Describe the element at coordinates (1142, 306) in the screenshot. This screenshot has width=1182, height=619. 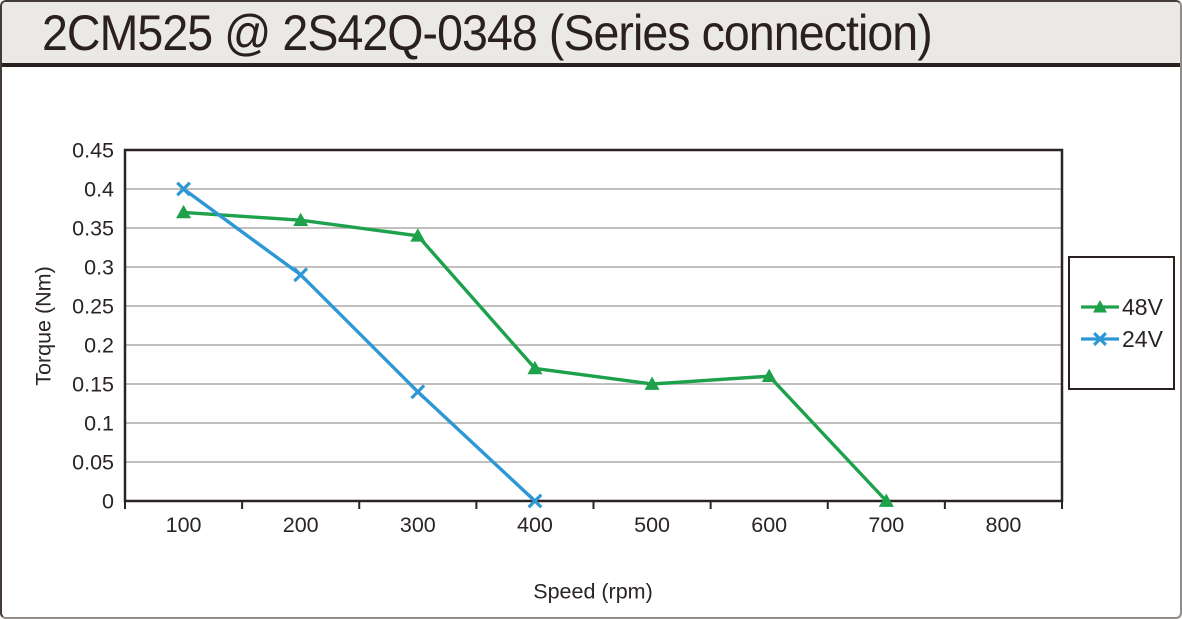
I see `legend-label: 48V` at that location.